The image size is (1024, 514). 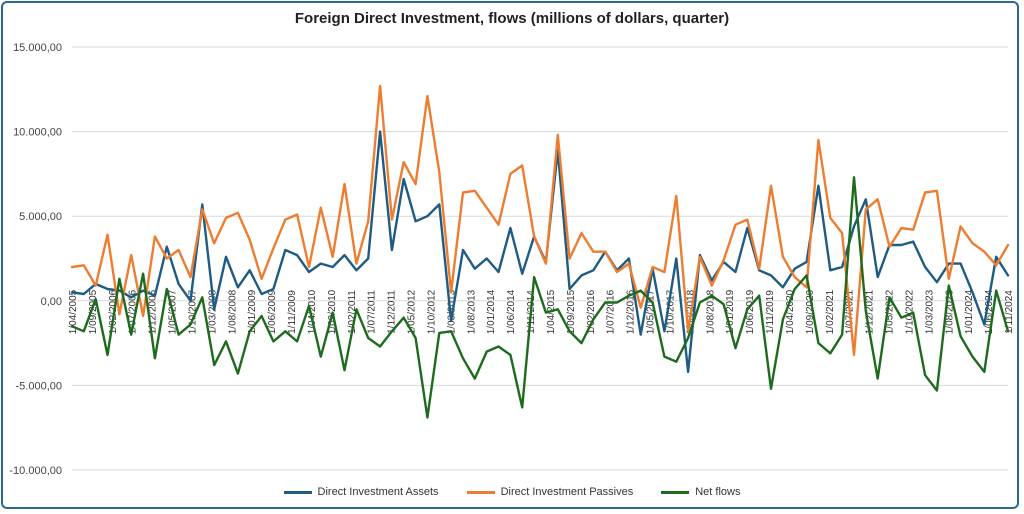 What do you see at coordinates (730, 311) in the screenshot?
I see `x-tick-label: 1/01/2019` at bounding box center [730, 311].